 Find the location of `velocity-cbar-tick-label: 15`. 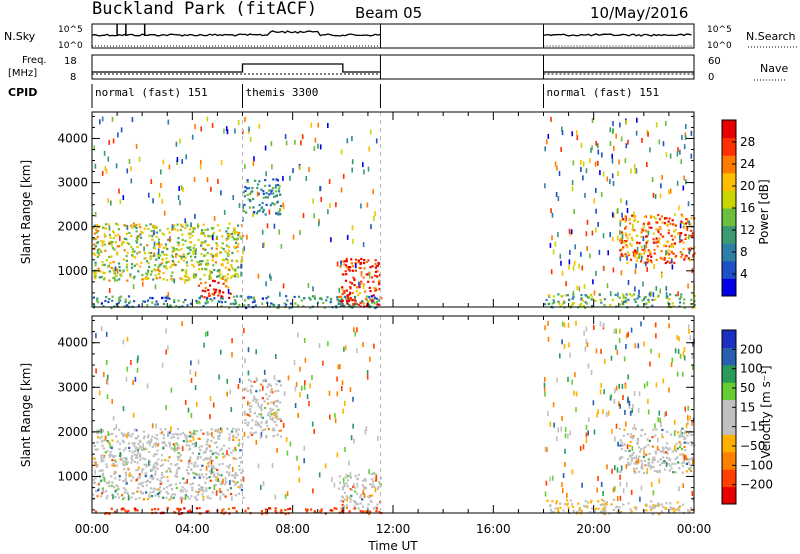

velocity-cbar-tick-label: 15 is located at coordinates (747, 407).